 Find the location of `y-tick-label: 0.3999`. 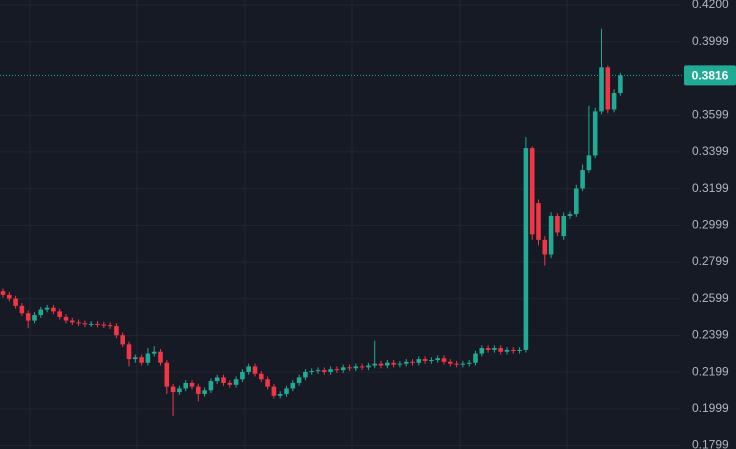

y-tick-label: 0.3999 is located at coordinates (710, 41).